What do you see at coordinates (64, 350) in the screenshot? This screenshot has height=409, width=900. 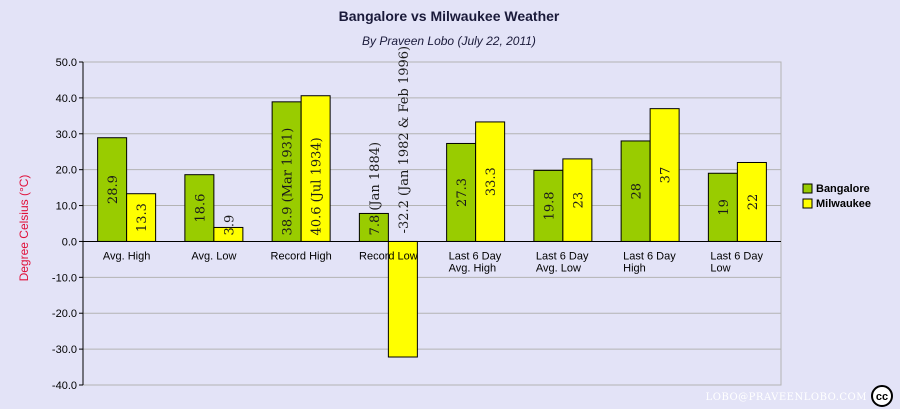 I see `y-tick-label: -30.0` at bounding box center [64, 350].